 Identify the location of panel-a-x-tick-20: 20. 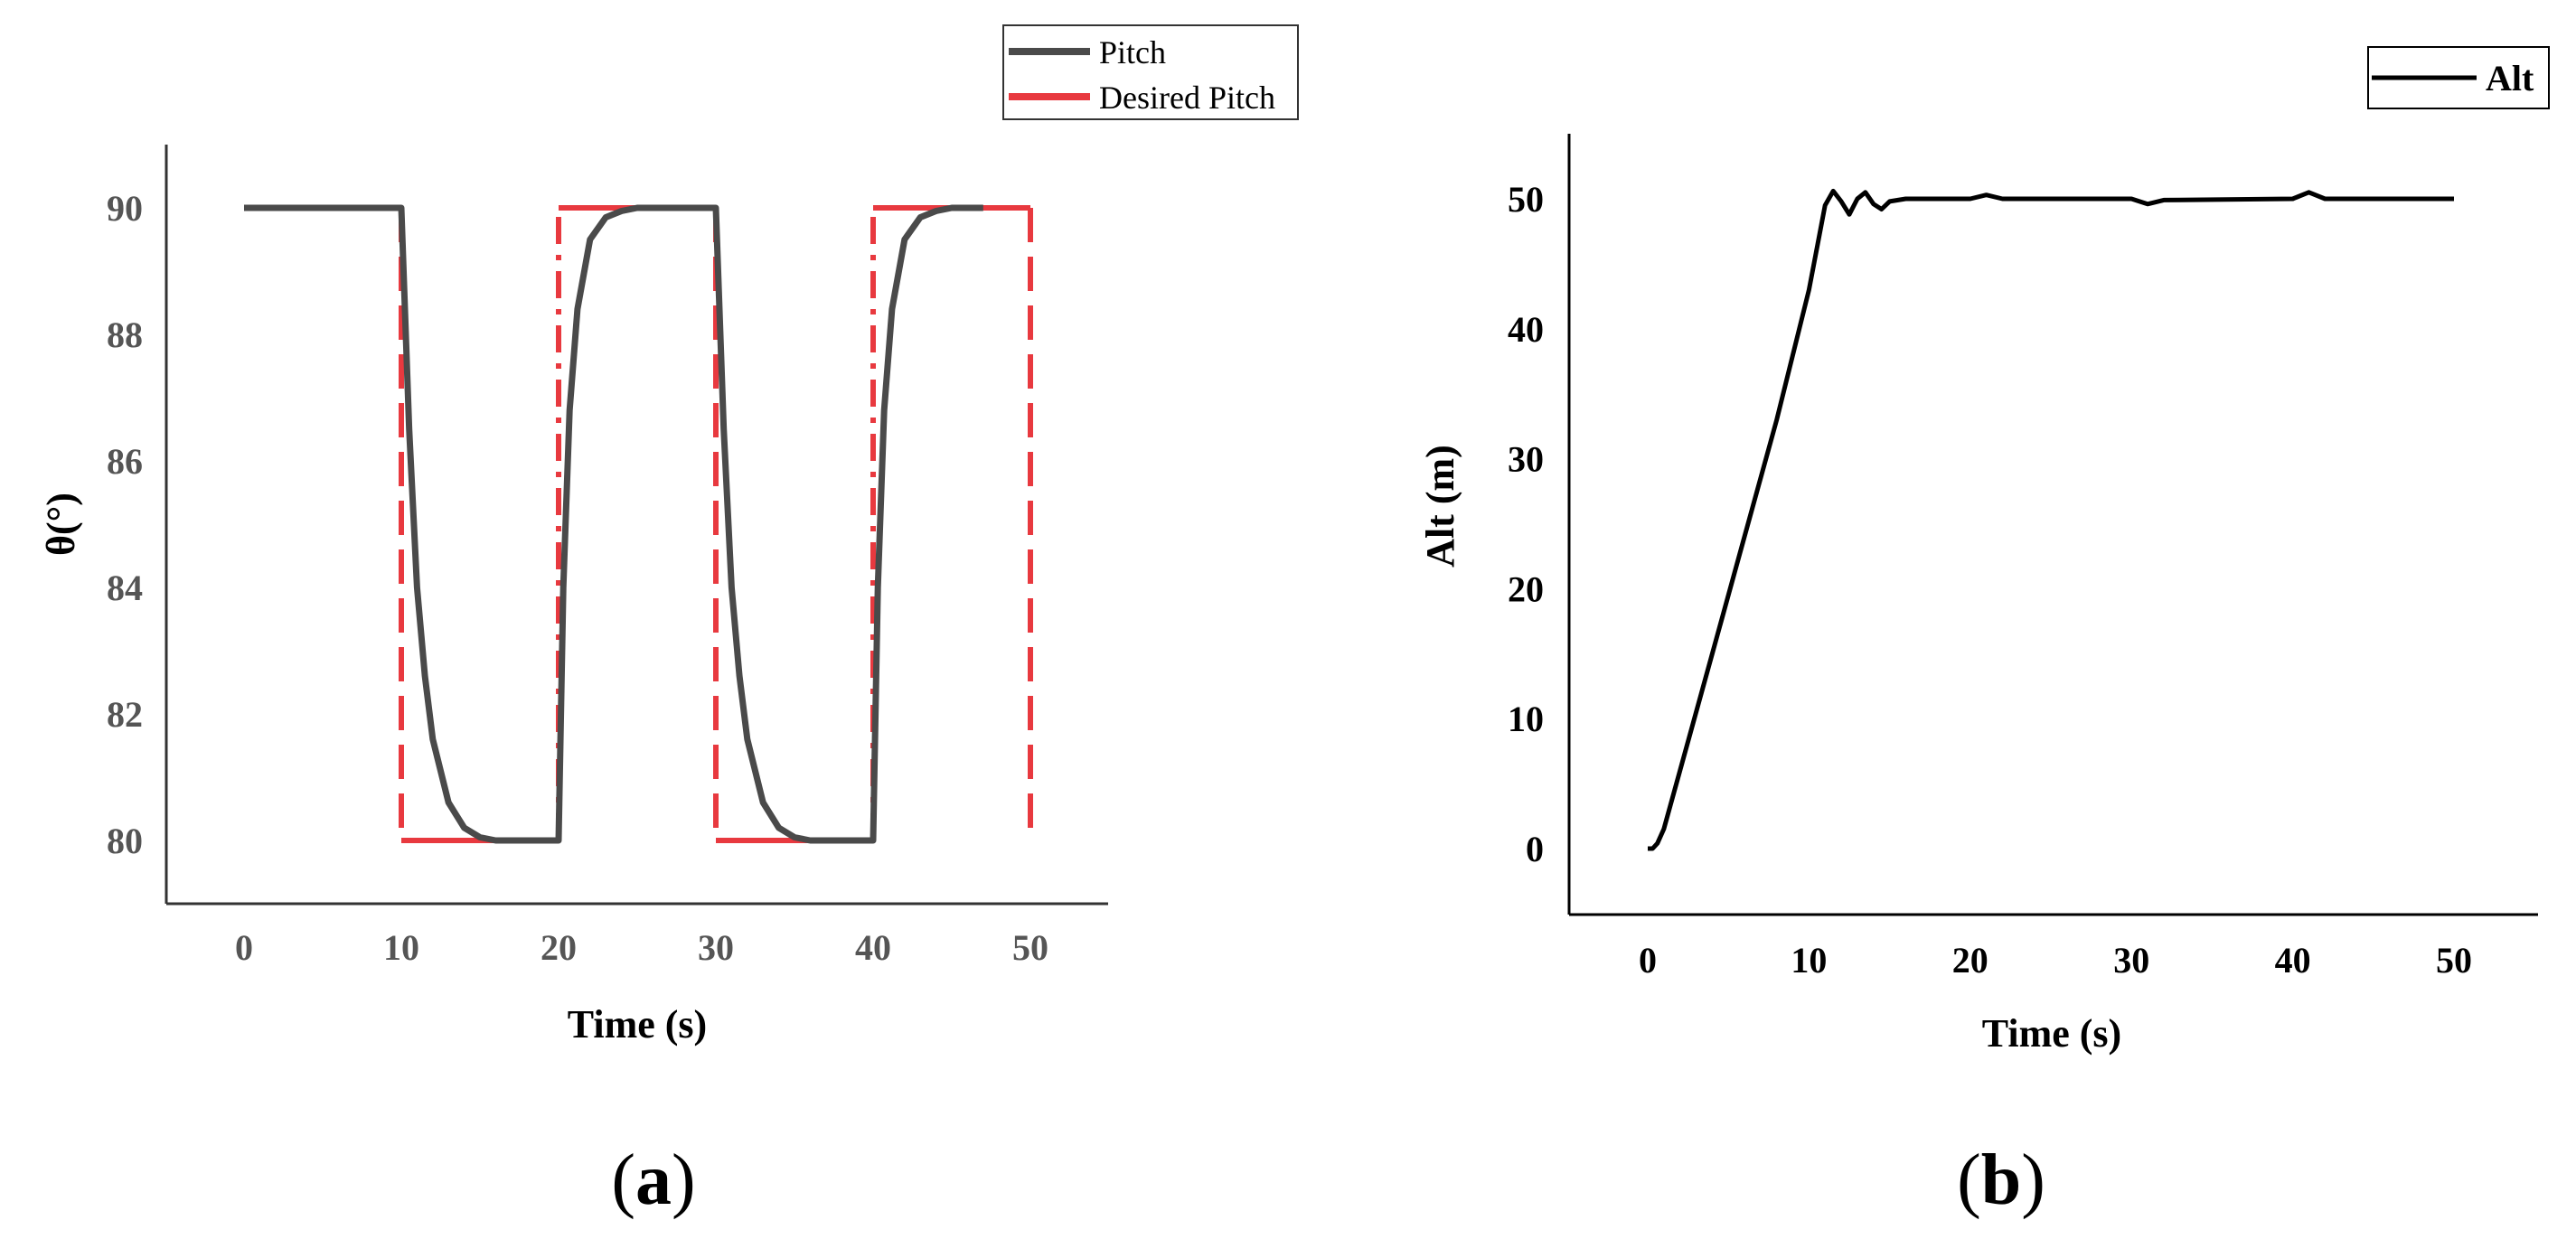
(559, 947).